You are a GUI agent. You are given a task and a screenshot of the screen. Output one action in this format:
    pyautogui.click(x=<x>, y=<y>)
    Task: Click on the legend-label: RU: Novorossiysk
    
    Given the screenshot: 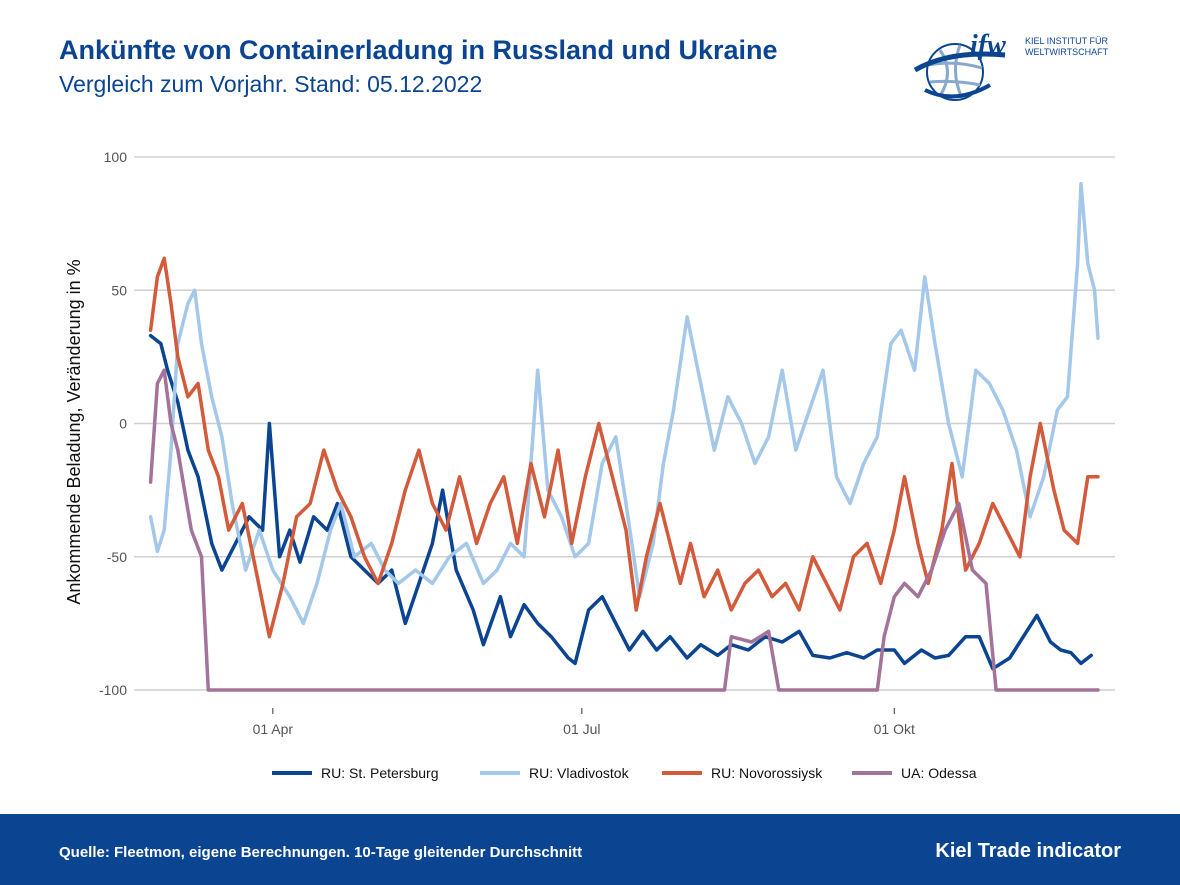 What is the action you would take?
    pyautogui.click(x=767, y=773)
    